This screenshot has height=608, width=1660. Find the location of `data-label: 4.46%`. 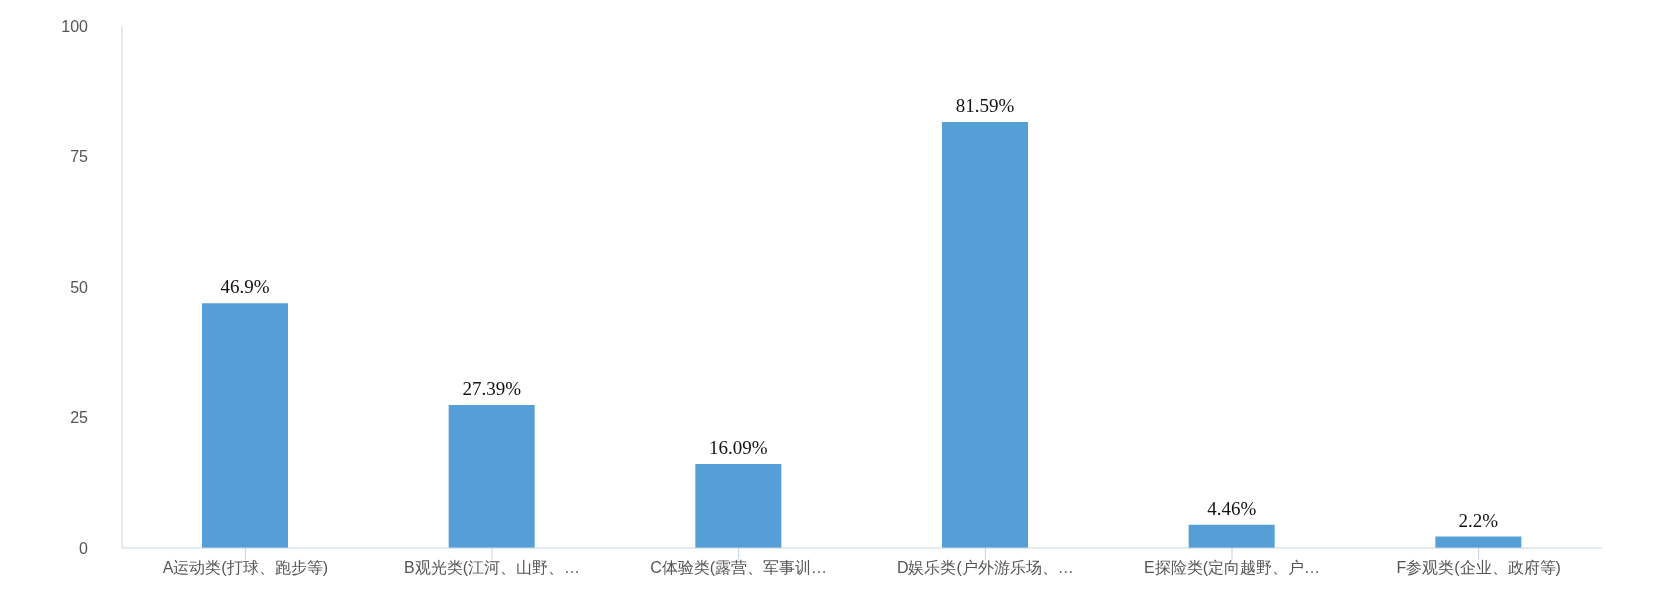

data-label: 4.46% is located at coordinates (1232, 508).